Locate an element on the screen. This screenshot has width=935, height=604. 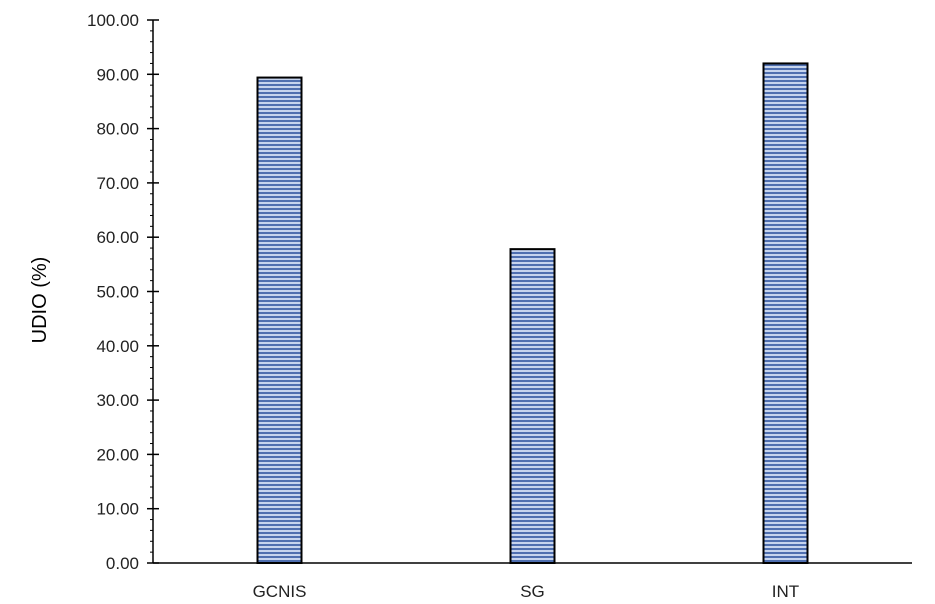
y-tick-label: 30.00 is located at coordinates (117, 400).